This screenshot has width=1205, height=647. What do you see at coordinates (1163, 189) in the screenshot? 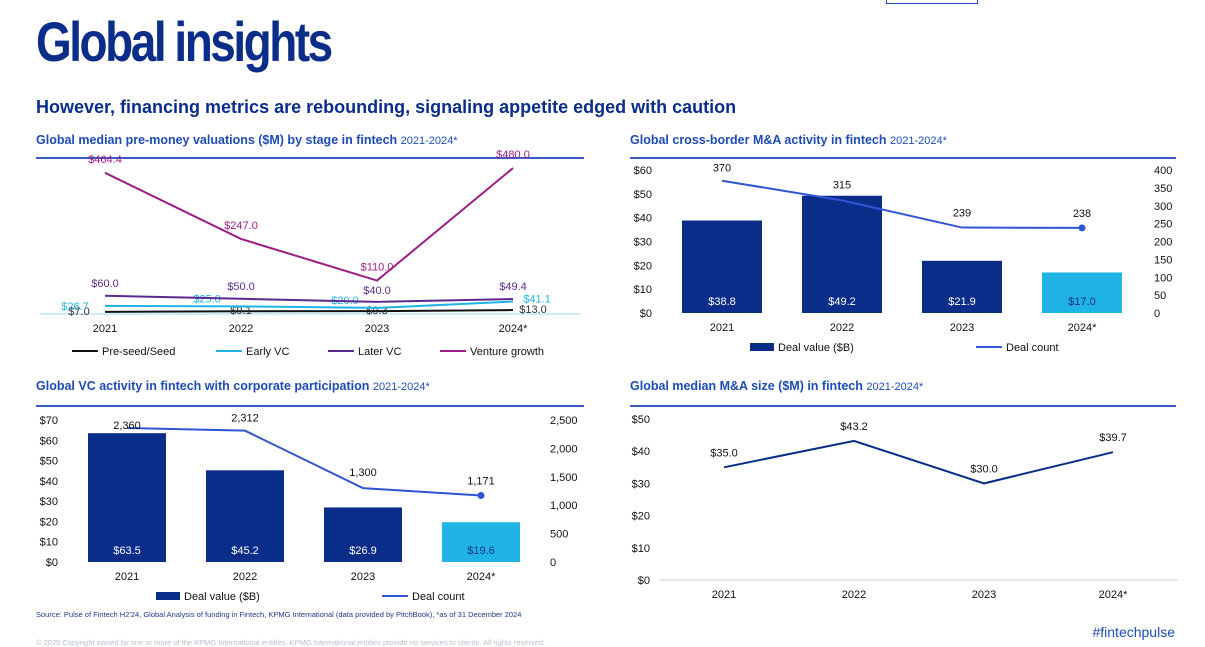
I see `crossborder-y-right-tick: 350` at bounding box center [1163, 189].